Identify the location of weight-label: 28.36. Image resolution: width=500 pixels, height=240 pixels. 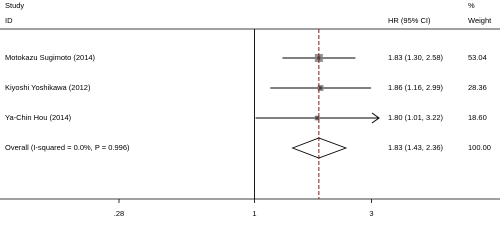
(477, 87).